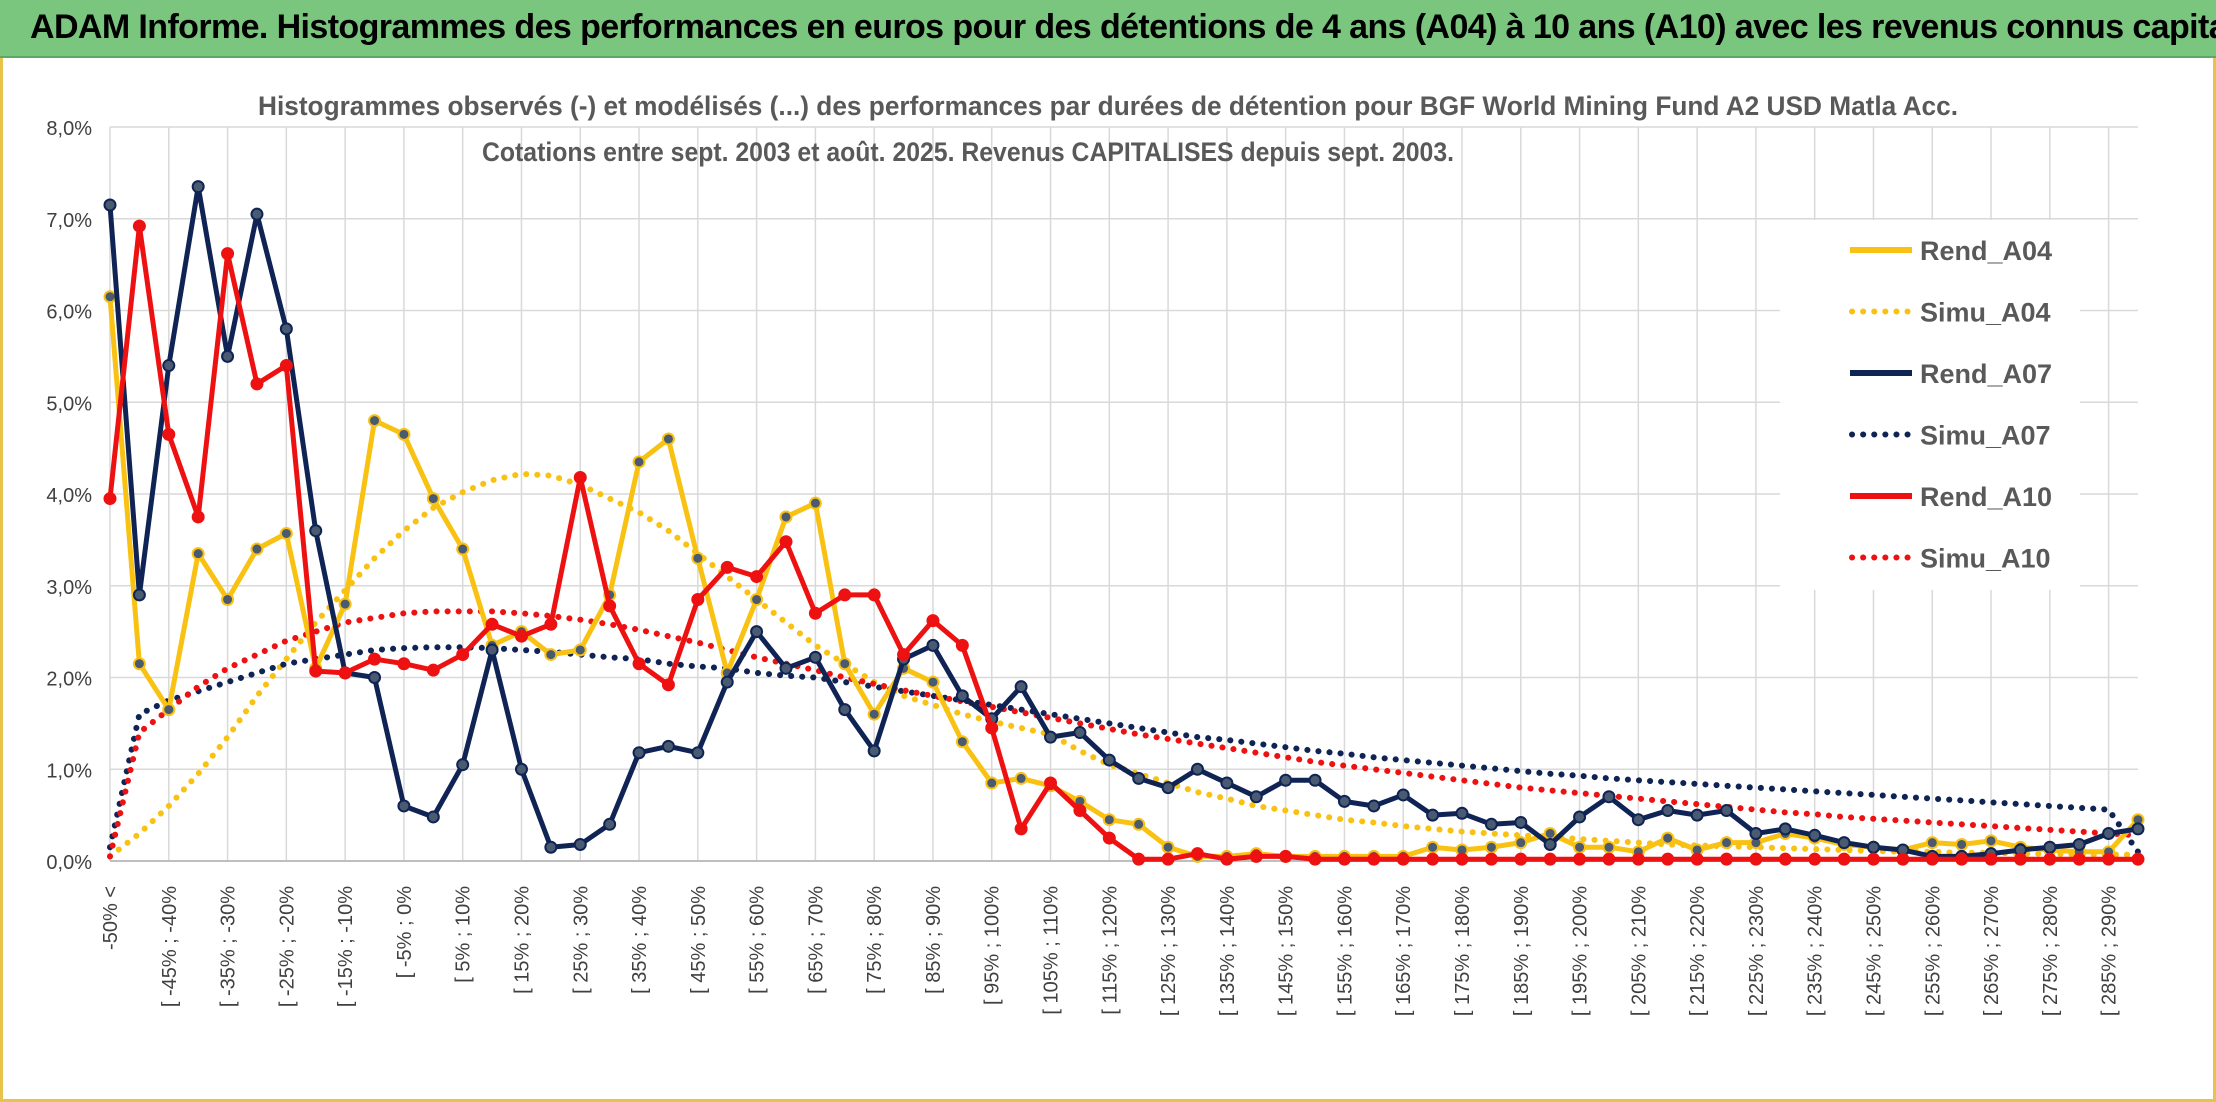 The height and width of the screenshot is (1102, 2216). I want to click on legend-label: Simu_A04, so click(1985, 313).